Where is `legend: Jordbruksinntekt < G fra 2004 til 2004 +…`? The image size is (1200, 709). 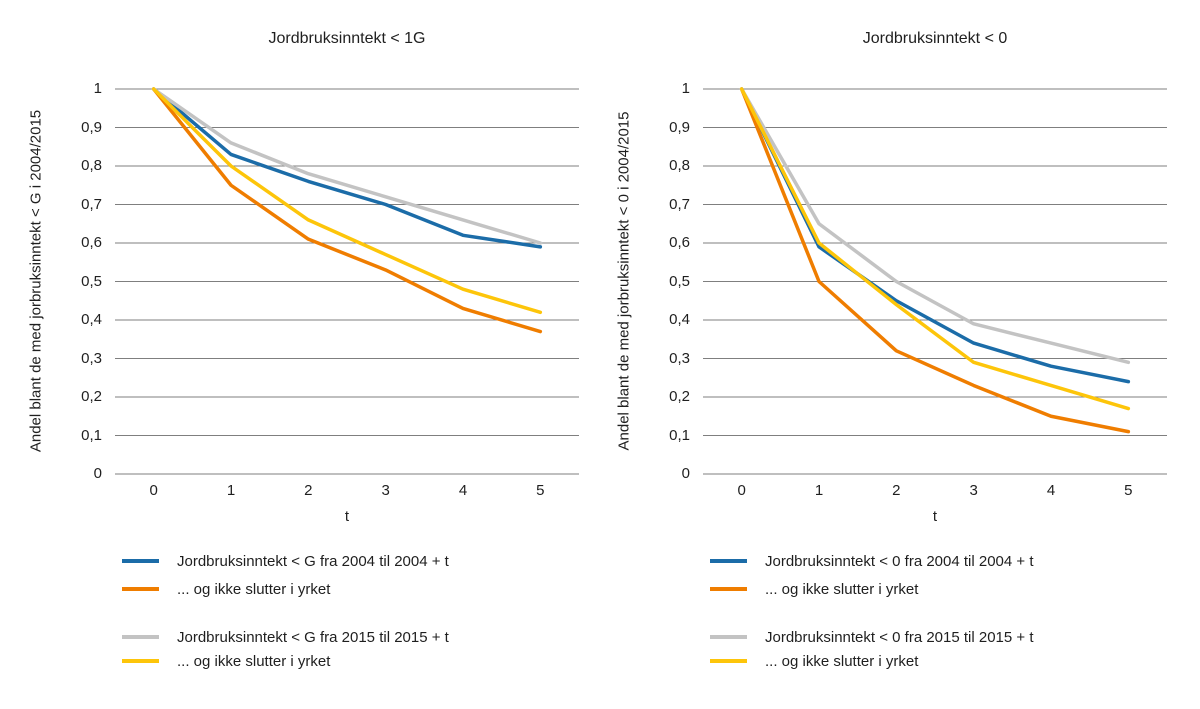 legend: Jordbruksinntekt < G fra 2004 til 2004 +… is located at coordinates (342, 614).